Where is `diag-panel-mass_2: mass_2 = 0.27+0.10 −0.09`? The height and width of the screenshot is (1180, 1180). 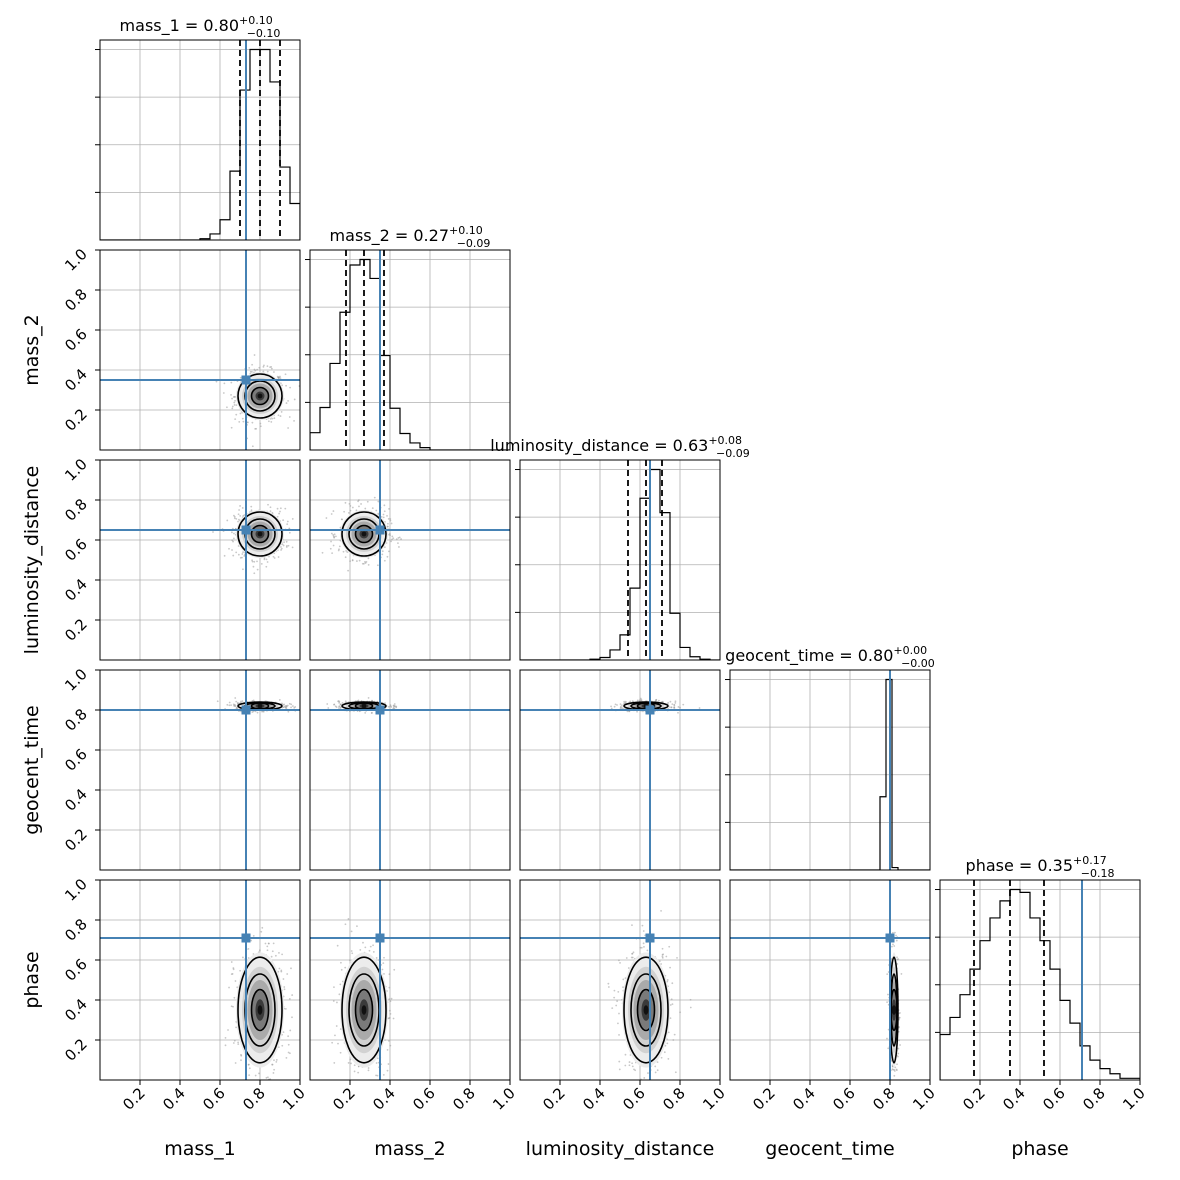 diag-panel-mass_2: mass_2 = 0.27+0.10 −0.09 is located at coordinates (408, 337).